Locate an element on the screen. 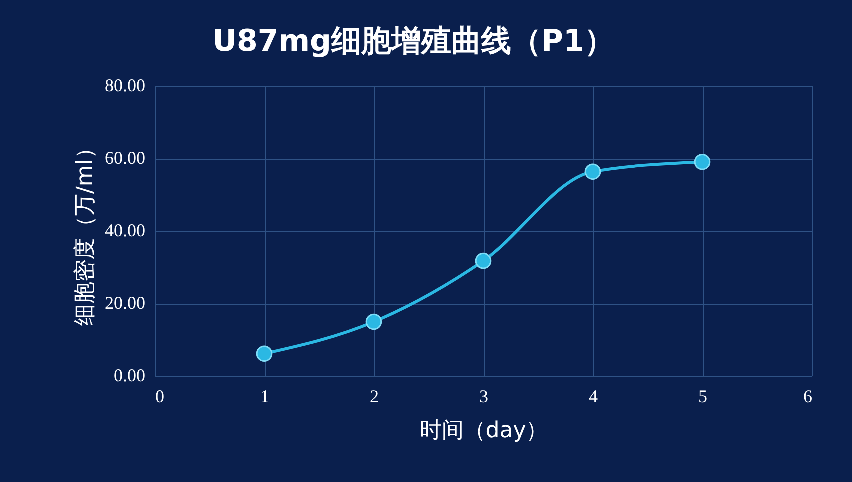 Image resolution: width=852 pixels, height=482 pixels. chart-title: U87mg细胞增殖曲线（P1） is located at coordinates (413, 41).